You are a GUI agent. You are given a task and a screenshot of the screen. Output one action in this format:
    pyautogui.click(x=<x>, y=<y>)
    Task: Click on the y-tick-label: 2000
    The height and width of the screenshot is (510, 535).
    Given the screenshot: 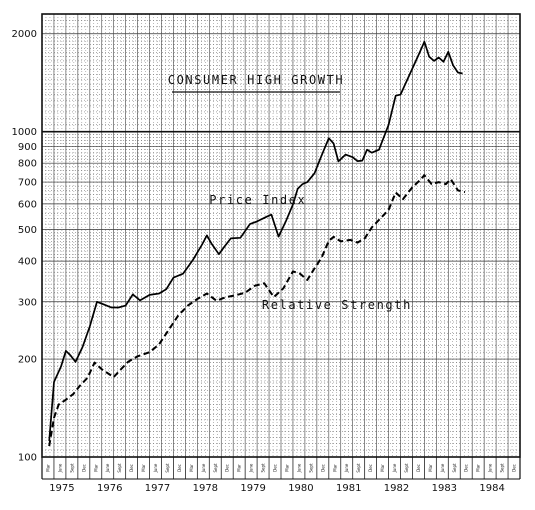 What is the action you would take?
    pyautogui.click(x=24, y=34)
    